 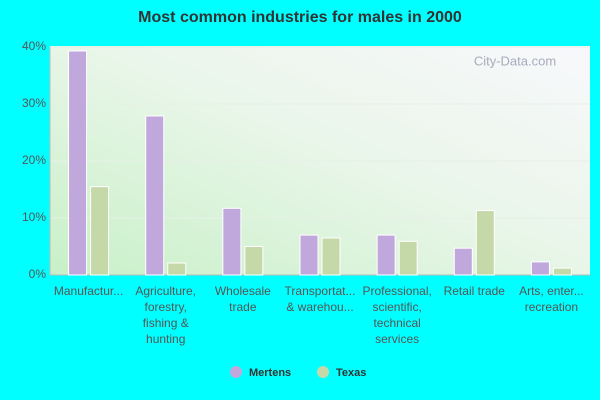 What do you see at coordinates (34, 46) in the screenshot?
I see `y-tick-label: 40%` at bounding box center [34, 46].